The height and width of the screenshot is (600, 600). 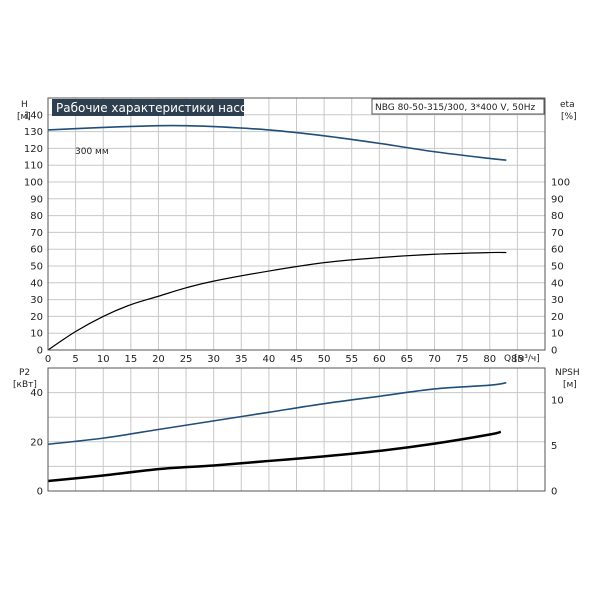 What do you see at coordinates (33, 166) in the screenshot?
I see `left-axis-tick-label: 110` at bounding box center [33, 166].